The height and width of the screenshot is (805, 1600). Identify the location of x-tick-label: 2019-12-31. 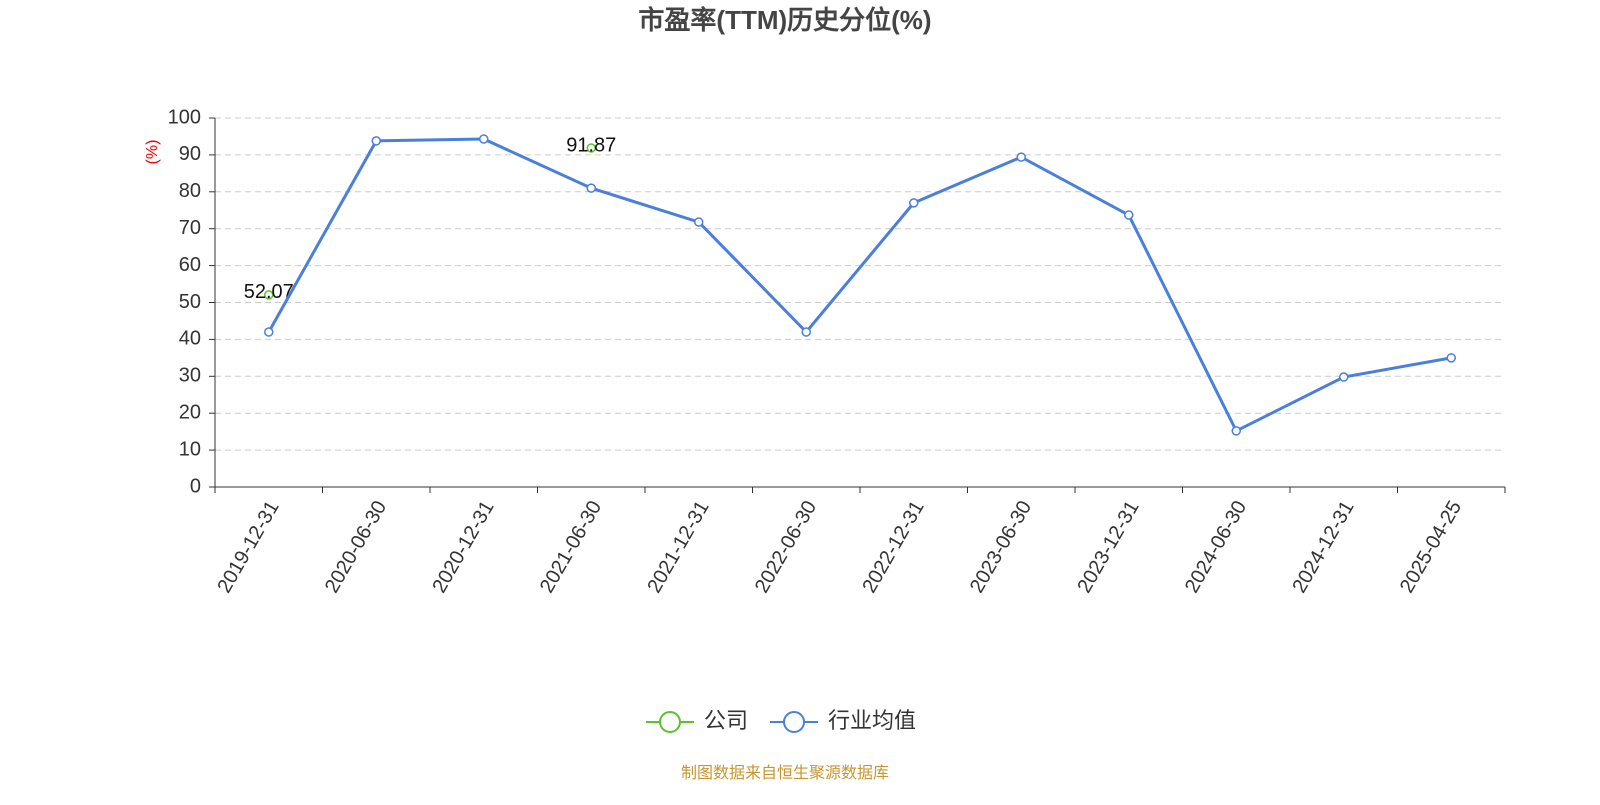
(248, 547).